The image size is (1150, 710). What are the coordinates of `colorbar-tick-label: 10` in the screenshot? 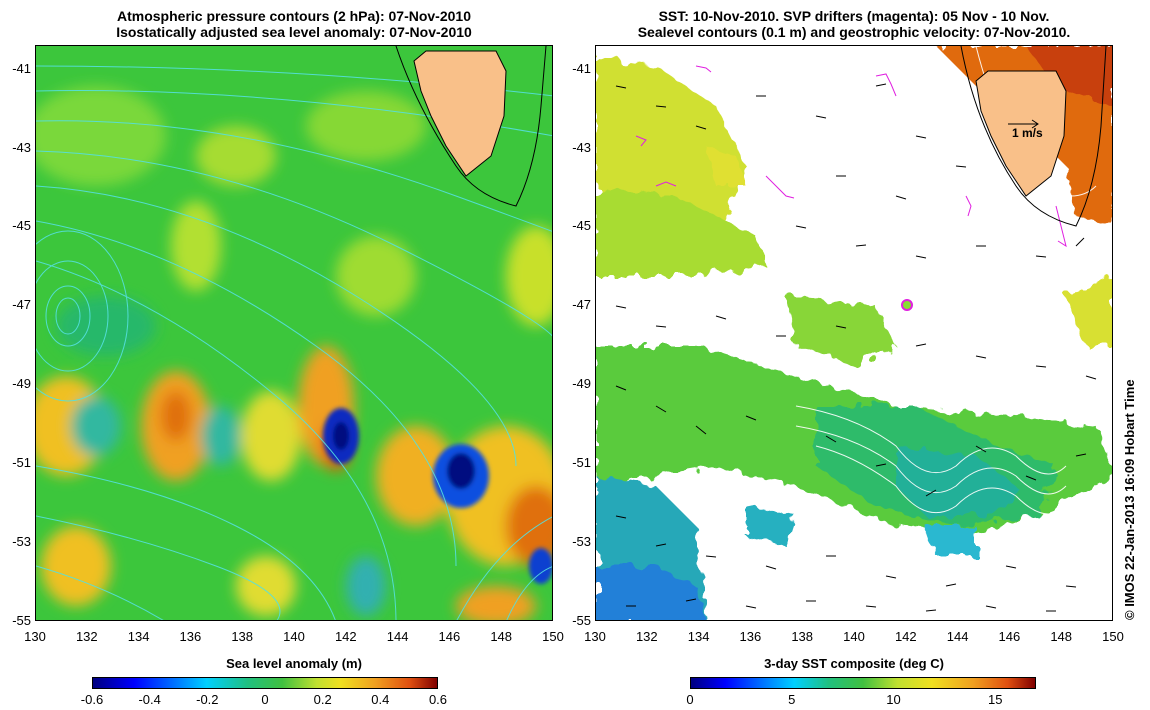 It's located at (893, 699).